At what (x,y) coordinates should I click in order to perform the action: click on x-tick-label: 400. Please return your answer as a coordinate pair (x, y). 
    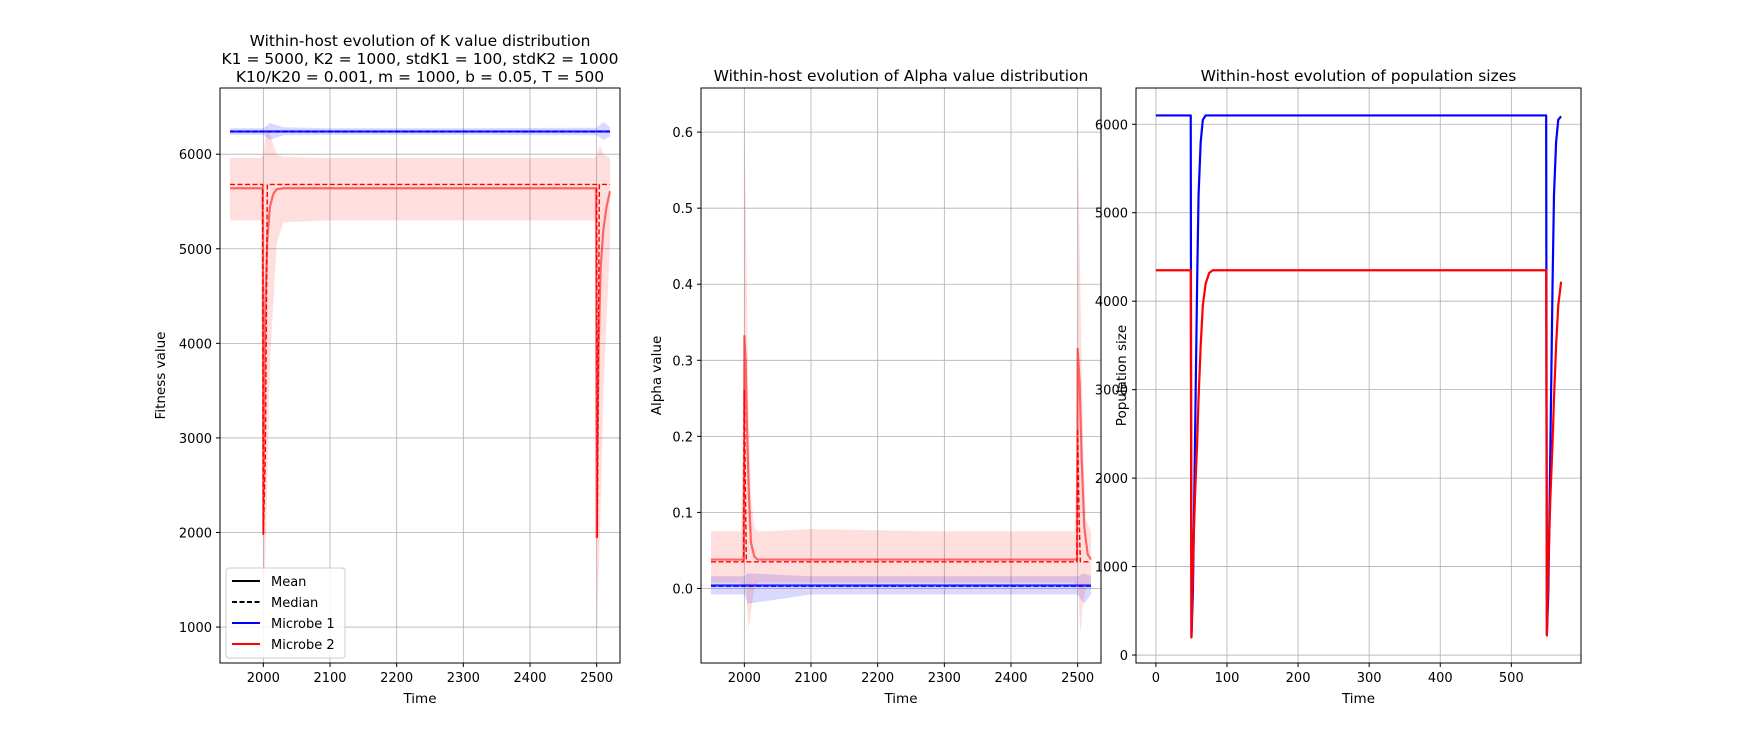
    Looking at the image, I should click on (1440, 678).